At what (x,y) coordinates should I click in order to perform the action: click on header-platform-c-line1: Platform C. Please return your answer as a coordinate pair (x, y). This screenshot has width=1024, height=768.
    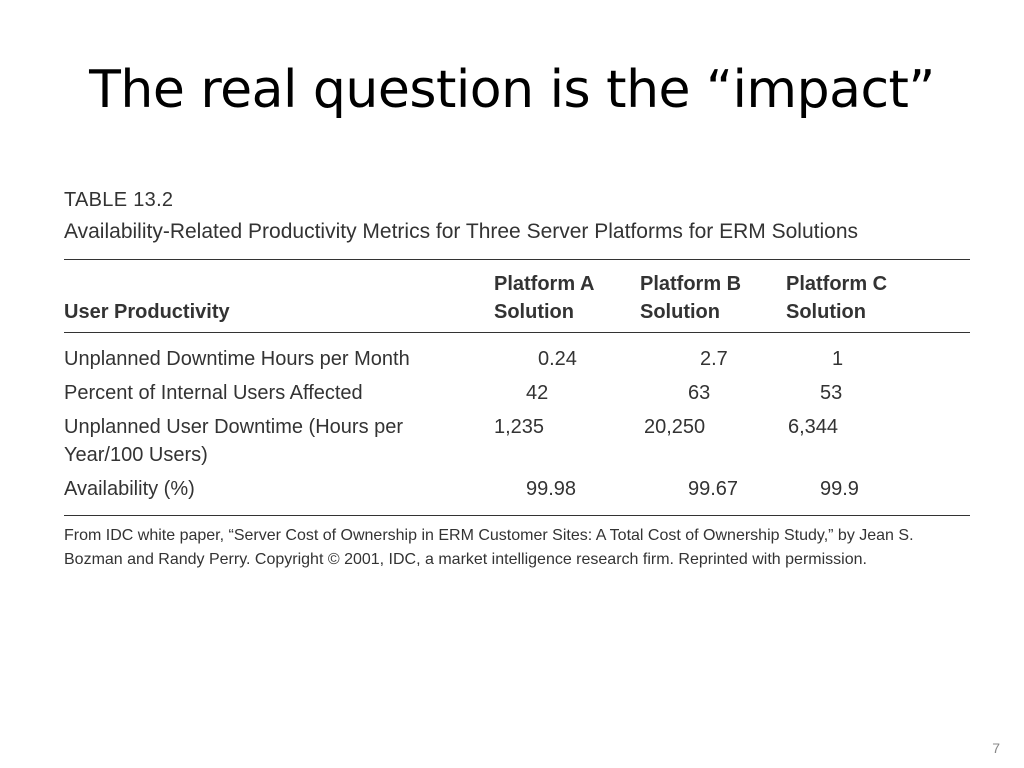
    Looking at the image, I should click on (837, 284).